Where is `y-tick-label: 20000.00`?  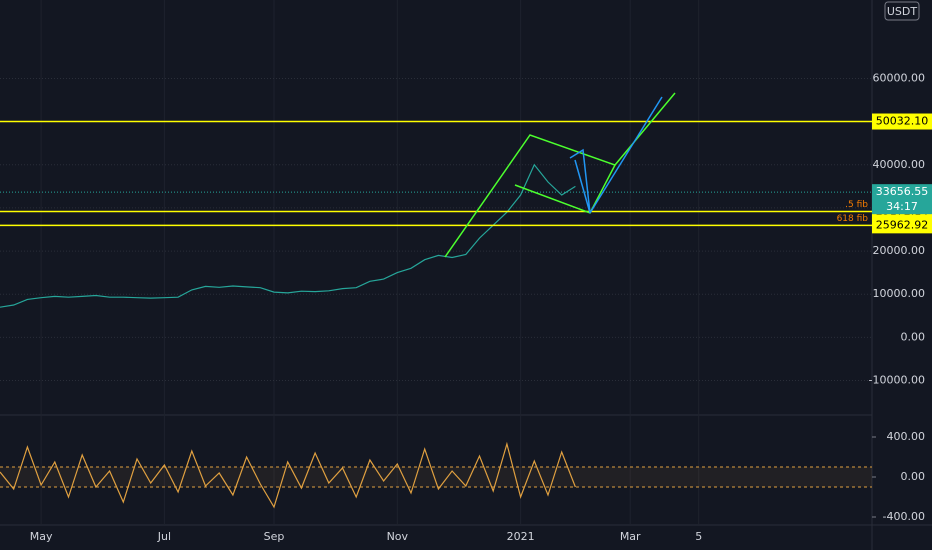 y-tick-label: 20000.00 is located at coordinates (899, 250).